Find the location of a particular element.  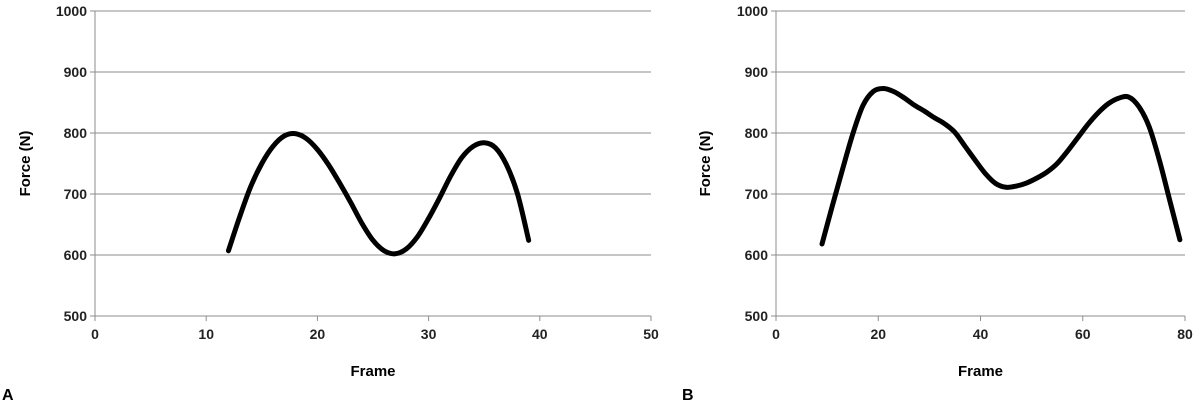

x-tick-label: 10 is located at coordinates (206, 334).